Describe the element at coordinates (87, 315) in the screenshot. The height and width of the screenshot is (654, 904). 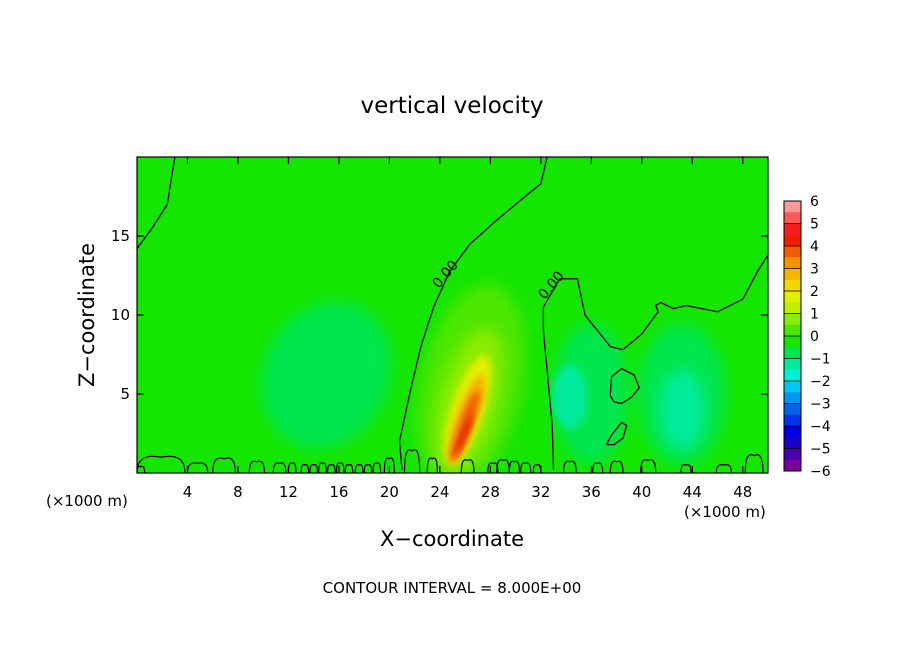
I see `y-axis-label: Z−coordinate` at that location.